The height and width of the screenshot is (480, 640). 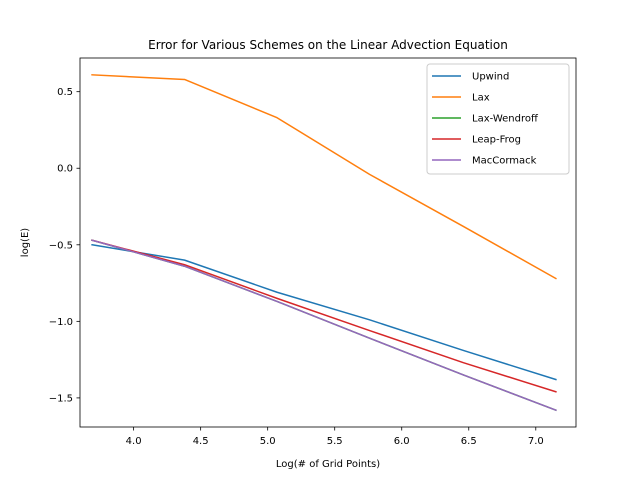 What do you see at coordinates (505, 119) in the screenshot?
I see `legend-label-lax-wendroff: Lax-Wendroff` at bounding box center [505, 119].